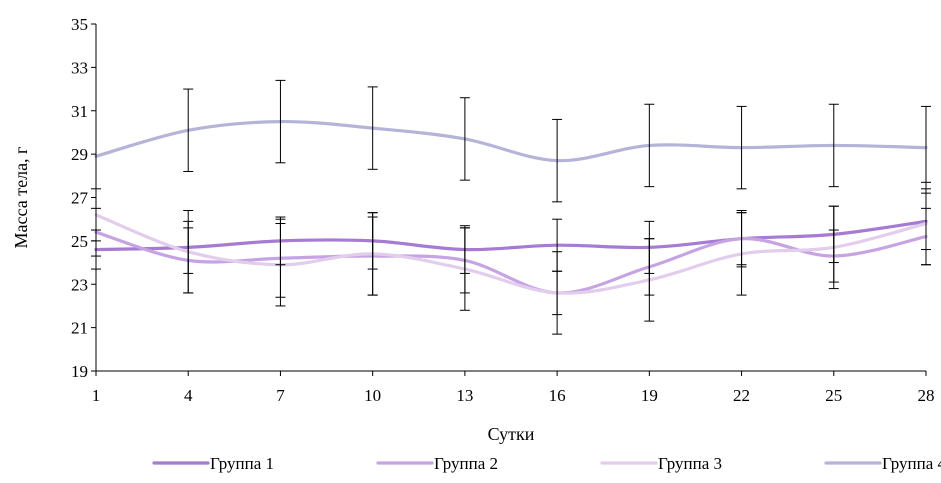 The height and width of the screenshot is (483, 941). What do you see at coordinates (833, 395) in the screenshot?
I see `x-tick-label: 25` at bounding box center [833, 395].